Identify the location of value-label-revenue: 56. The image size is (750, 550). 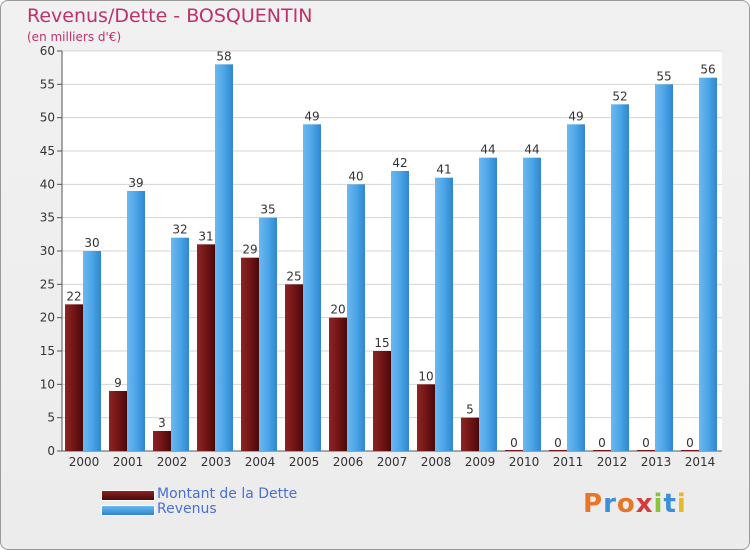
(707, 70).